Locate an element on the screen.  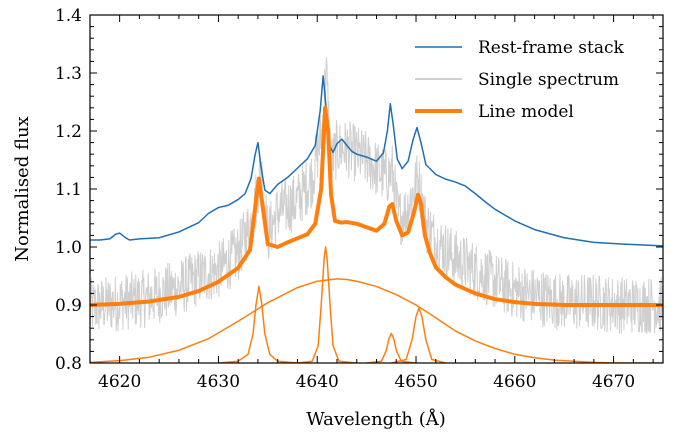
legend-label: Single spectrum is located at coordinates (548, 80).